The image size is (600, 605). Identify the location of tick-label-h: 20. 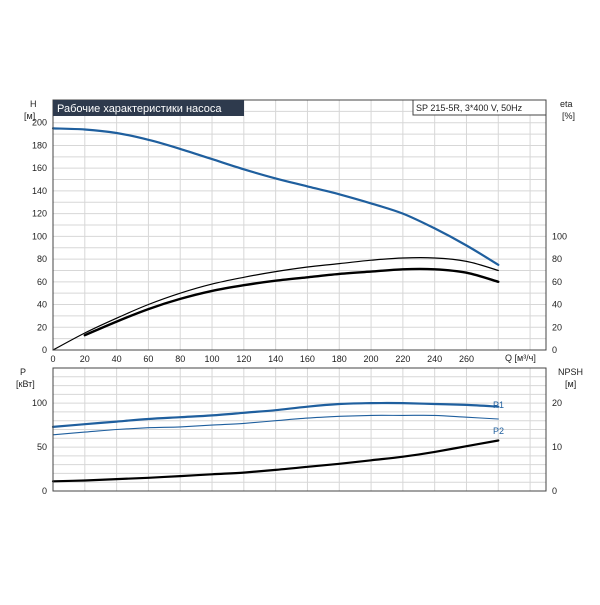
(42, 327).